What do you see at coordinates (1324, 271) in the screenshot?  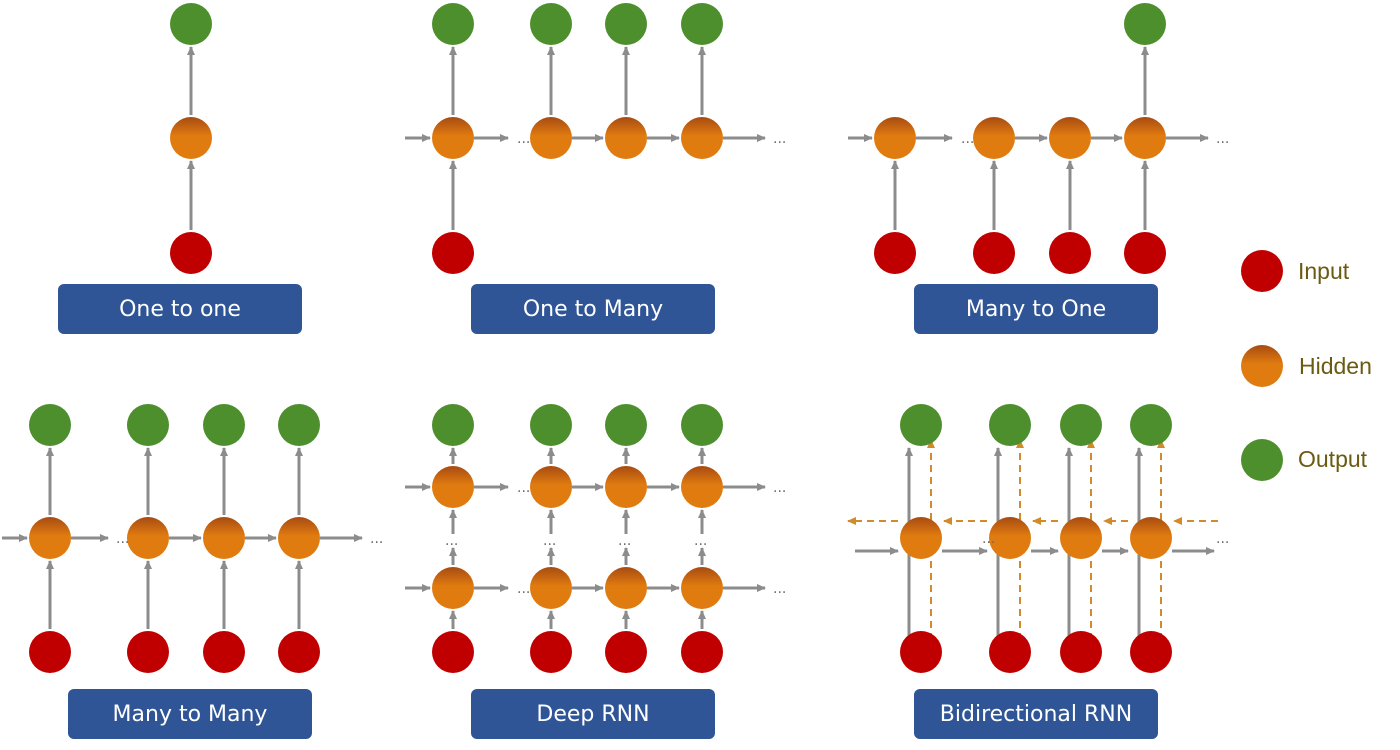 I see `legend-input-label: Input` at bounding box center [1324, 271].